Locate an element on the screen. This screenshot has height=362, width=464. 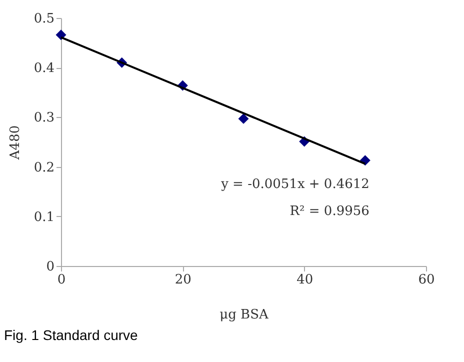
annotation: R² = 0.9956 is located at coordinates (330, 212).